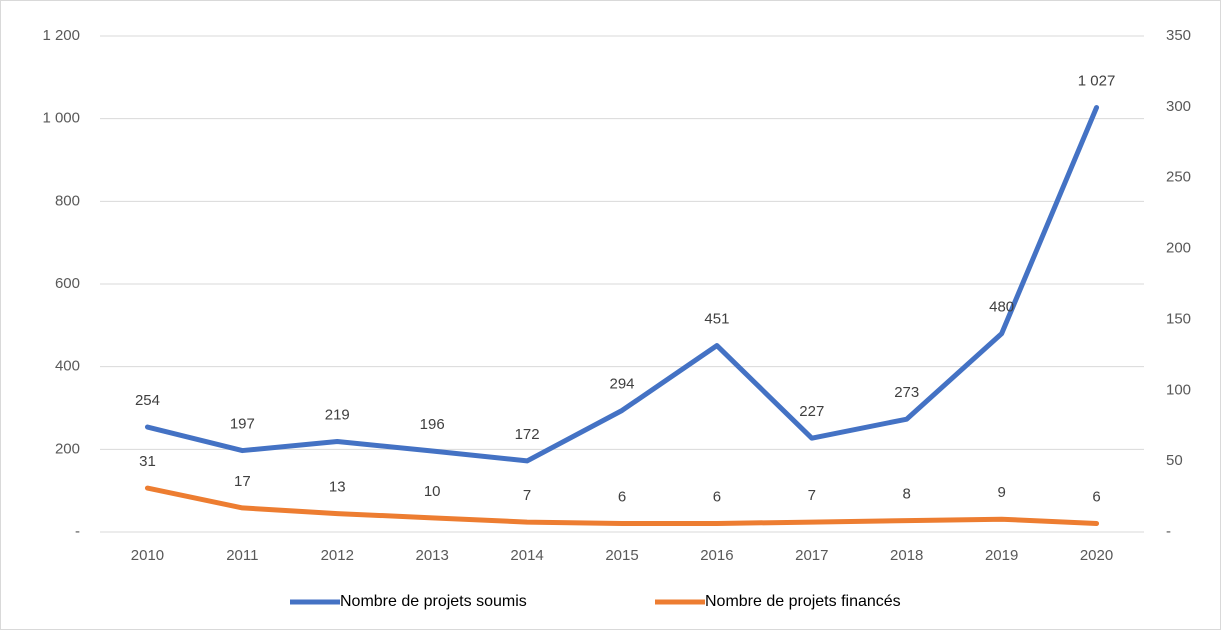 The height and width of the screenshot is (630, 1221). Describe the element at coordinates (1168, 531) in the screenshot. I see `y2-tick-label: -` at that location.